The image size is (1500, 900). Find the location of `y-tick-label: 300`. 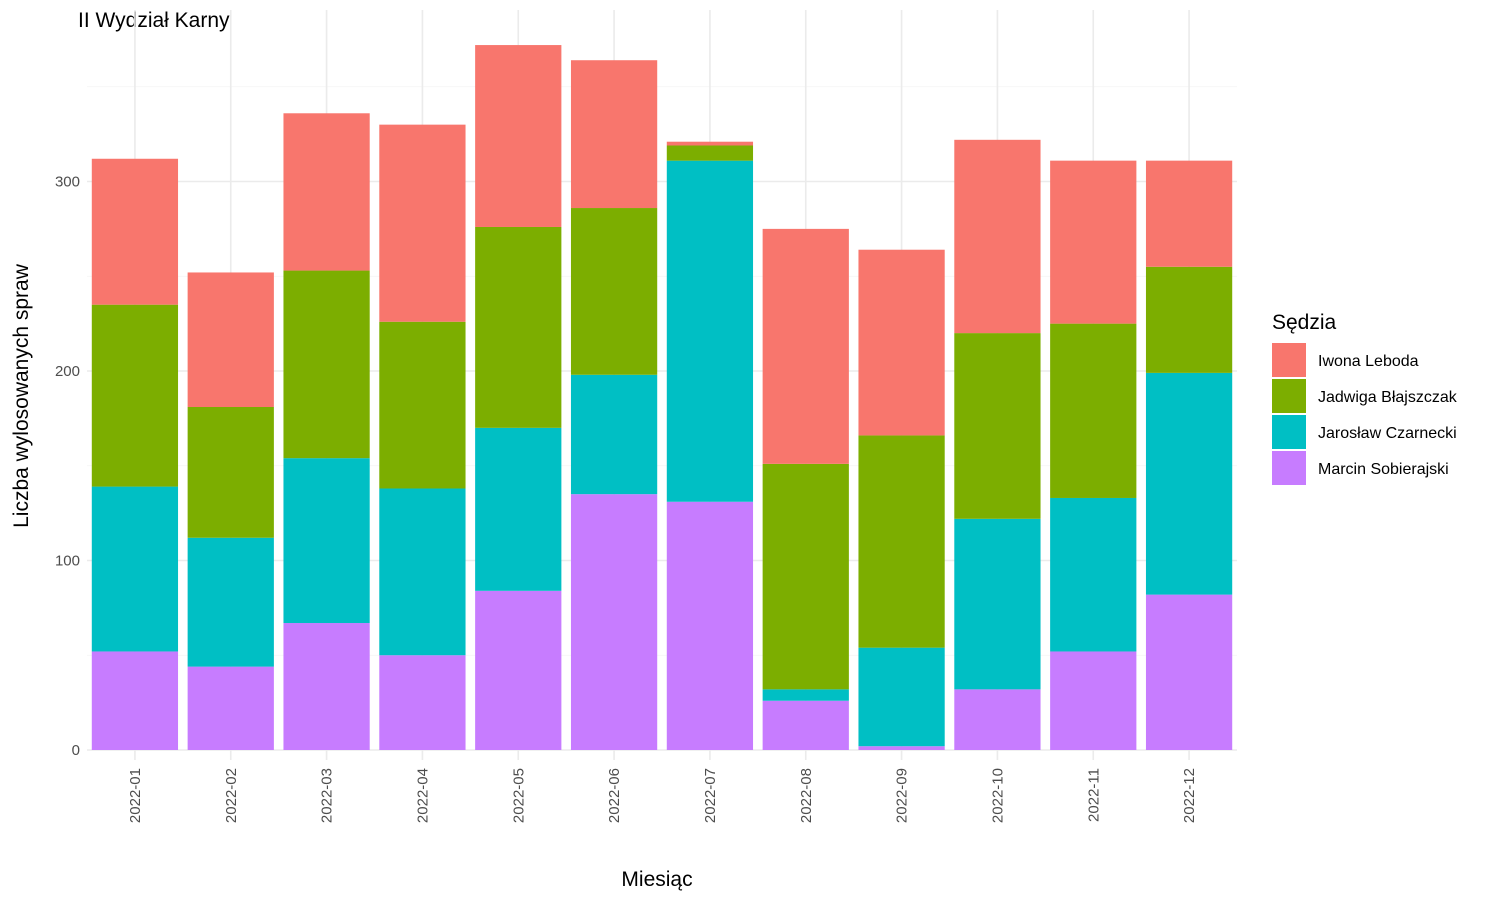

y-tick-label: 300 is located at coordinates (67, 182).